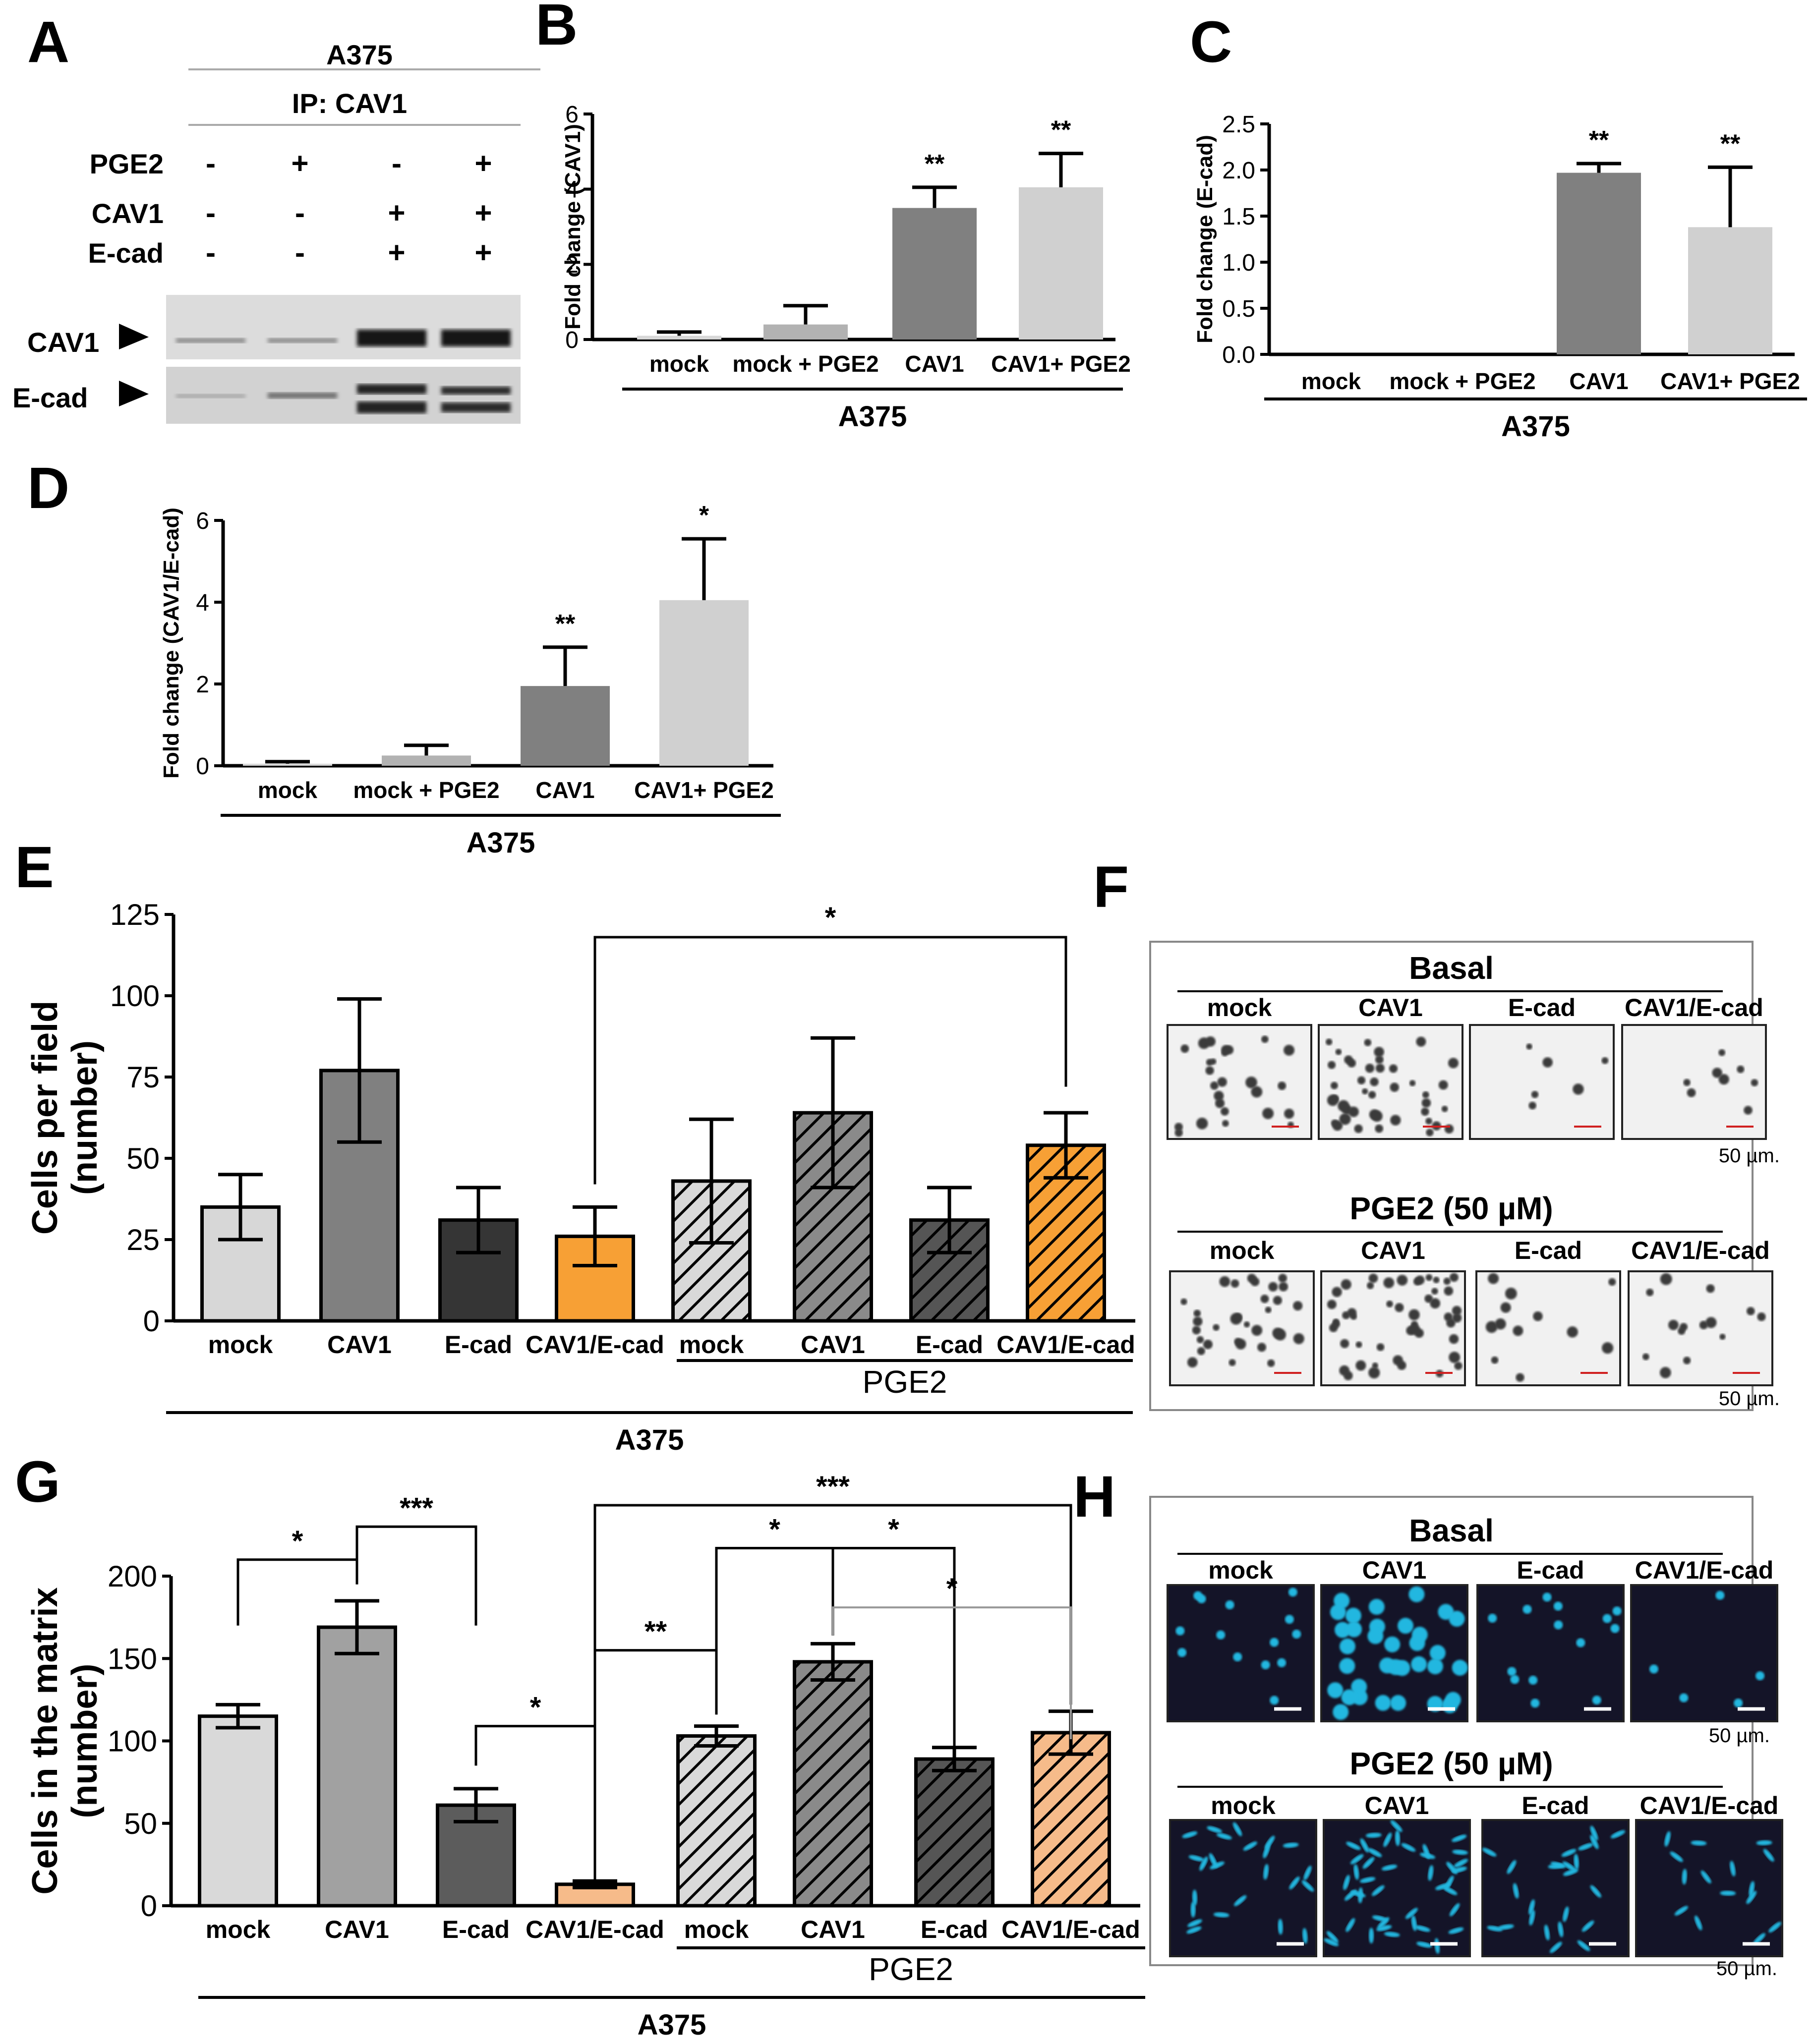  Describe the element at coordinates (202, 685) in the screenshot. I see `y-tick-label: 2` at that location.